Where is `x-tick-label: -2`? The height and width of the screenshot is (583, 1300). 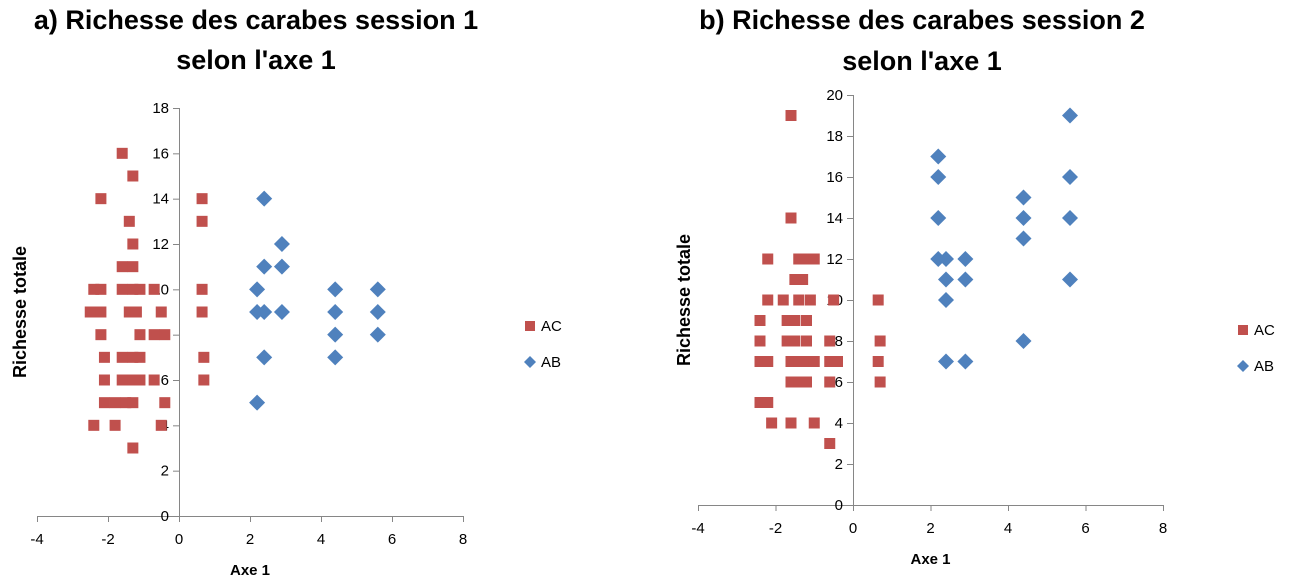
x-tick-label: -2 is located at coordinates (107, 539).